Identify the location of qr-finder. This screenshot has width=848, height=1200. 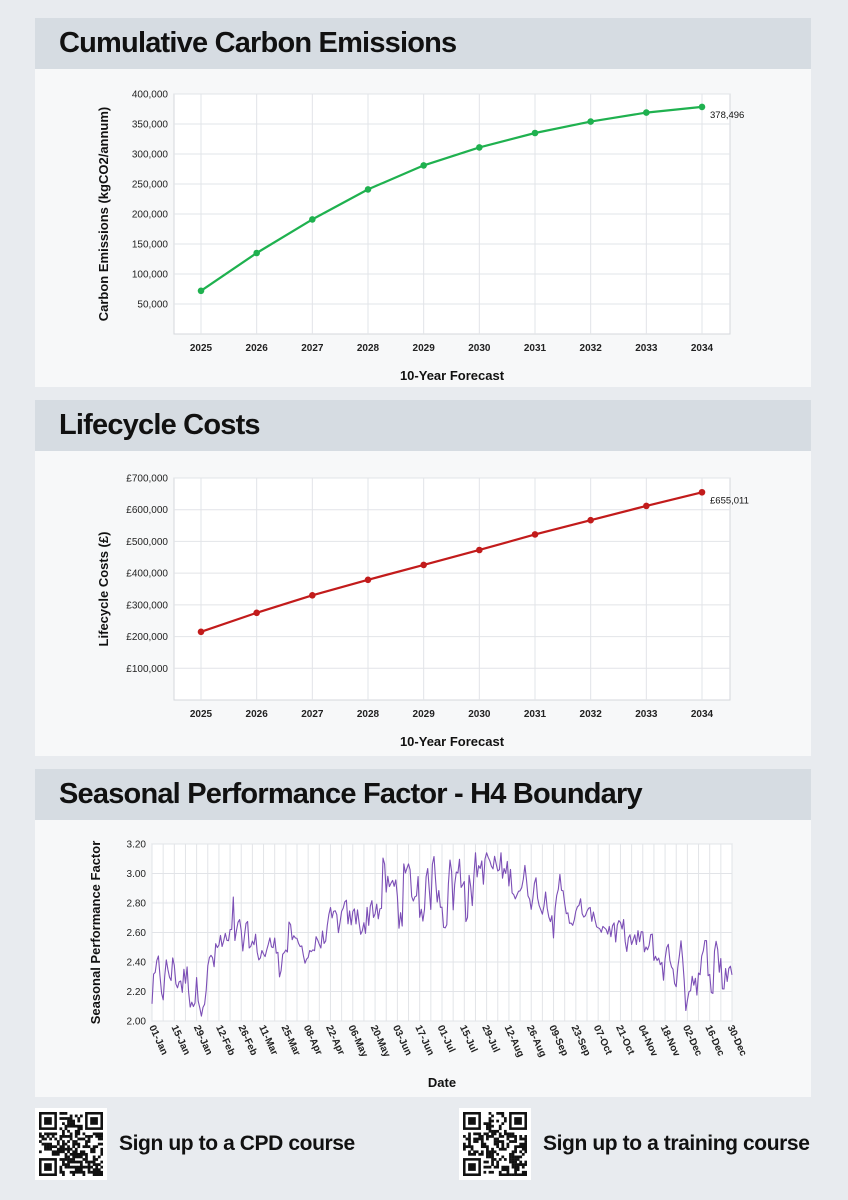
(94, 1121).